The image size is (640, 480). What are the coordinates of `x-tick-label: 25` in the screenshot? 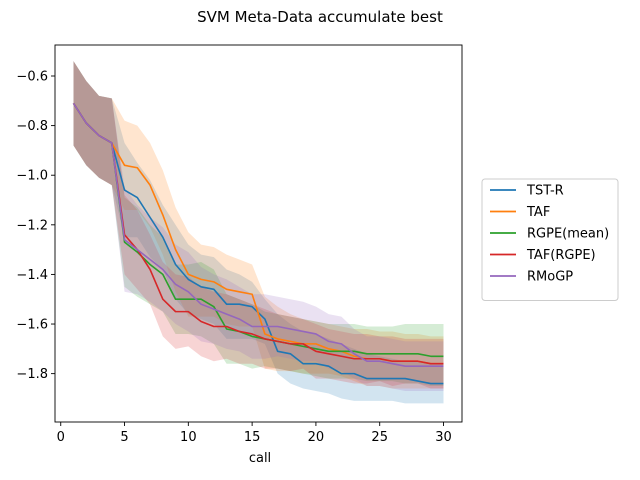 It's located at (379, 437).